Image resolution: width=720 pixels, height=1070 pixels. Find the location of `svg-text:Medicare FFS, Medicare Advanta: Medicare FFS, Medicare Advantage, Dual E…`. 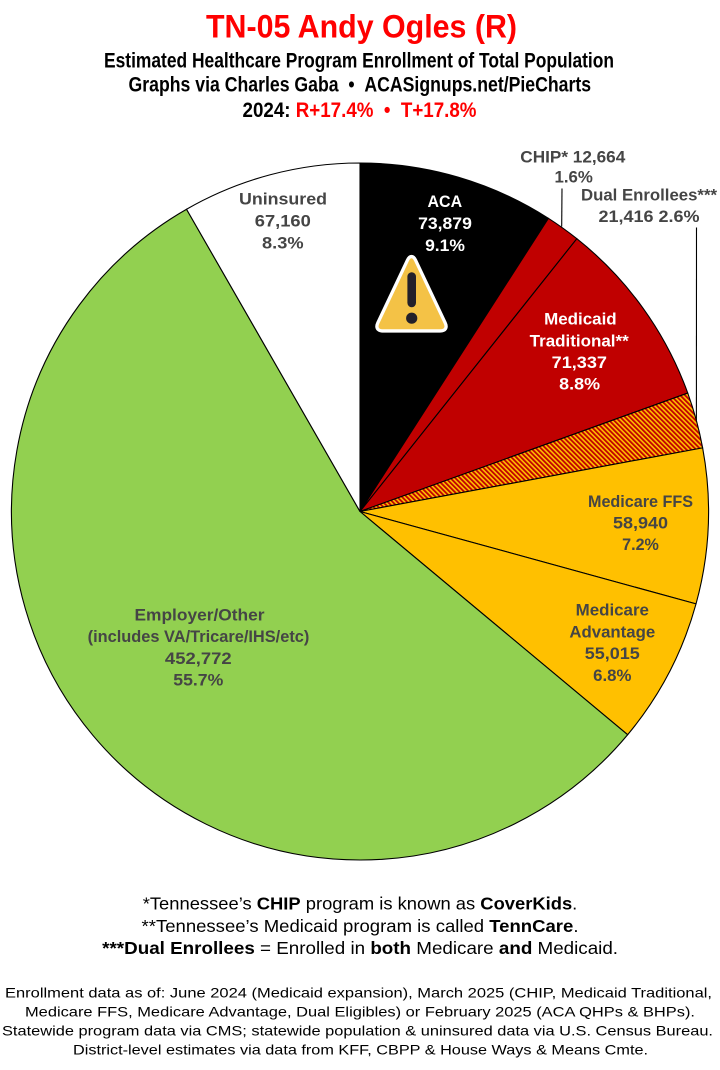

svg-text:Medicare FFS, Medicare Advanta: Medicare FFS, Medicare Advantage, Dual E… is located at coordinates (360, 1012).